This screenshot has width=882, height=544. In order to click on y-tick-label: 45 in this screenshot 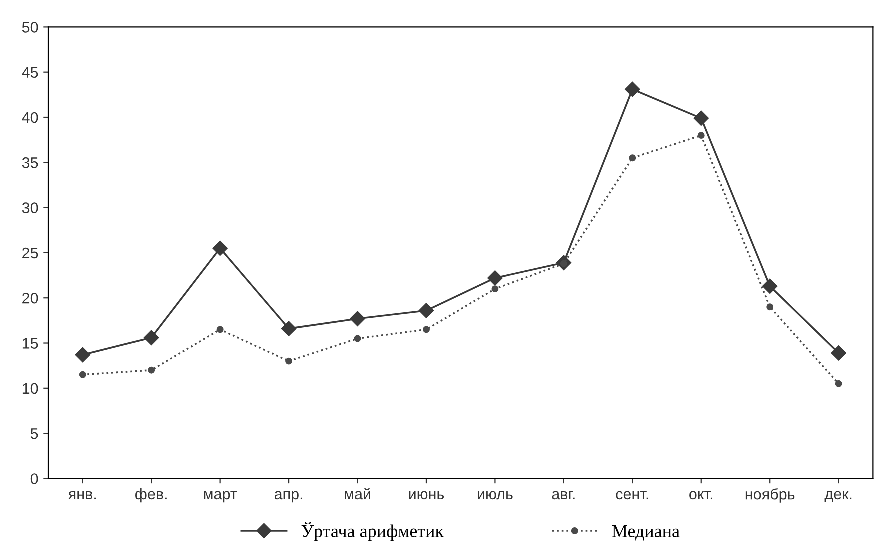, I will do `click(30, 72)`.